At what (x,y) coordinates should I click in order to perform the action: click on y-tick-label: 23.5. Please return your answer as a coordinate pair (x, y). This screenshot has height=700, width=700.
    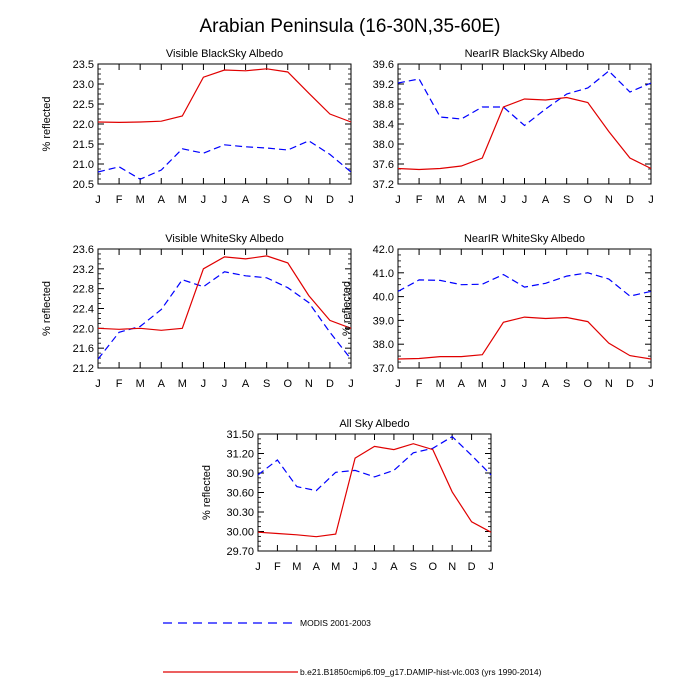
    Looking at the image, I should click on (83, 65).